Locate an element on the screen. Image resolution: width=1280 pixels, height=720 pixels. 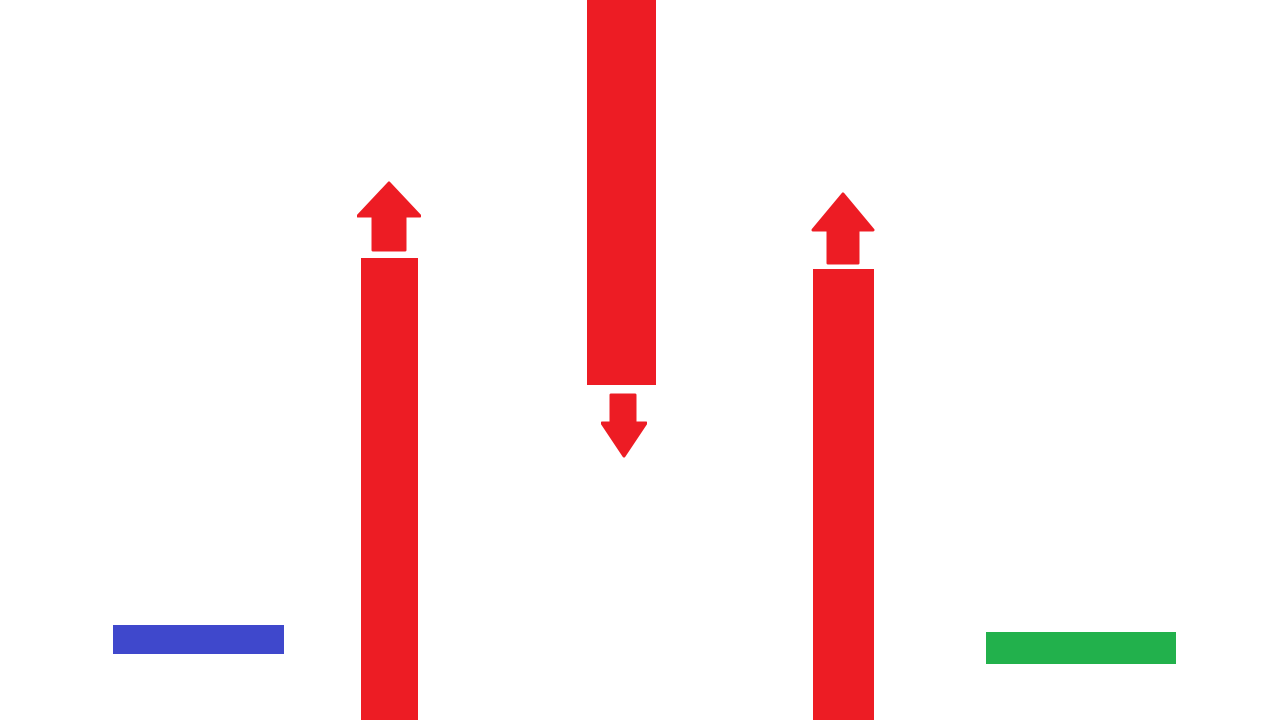
goal-platform is located at coordinates (1081, 648).